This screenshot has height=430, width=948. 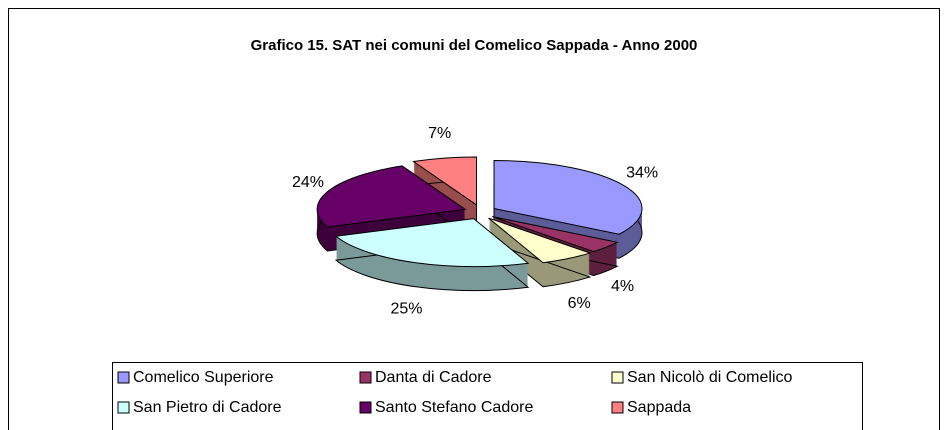 What do you see at coordinates (579, 303) in the screenshot?
I see `data-label: 6%` at bounding box center [579, 303].